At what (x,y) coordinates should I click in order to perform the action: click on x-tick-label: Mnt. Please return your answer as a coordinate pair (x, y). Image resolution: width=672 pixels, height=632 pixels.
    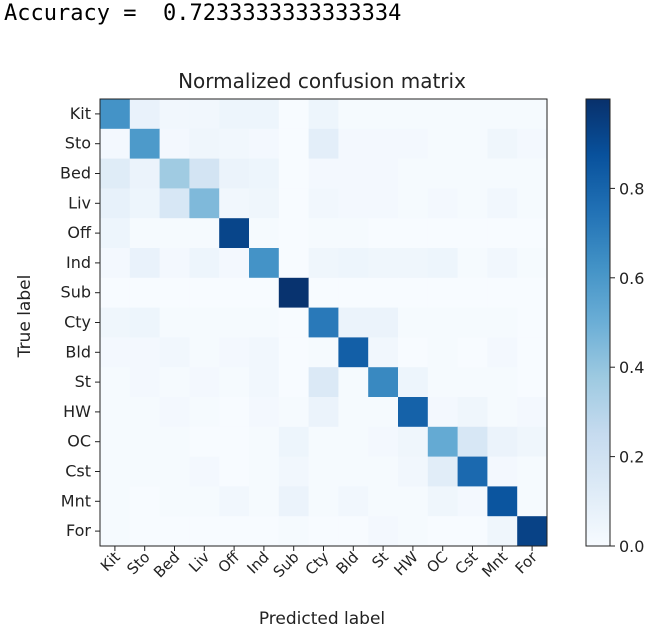
    Looking at the image, I should click on (494, 564).